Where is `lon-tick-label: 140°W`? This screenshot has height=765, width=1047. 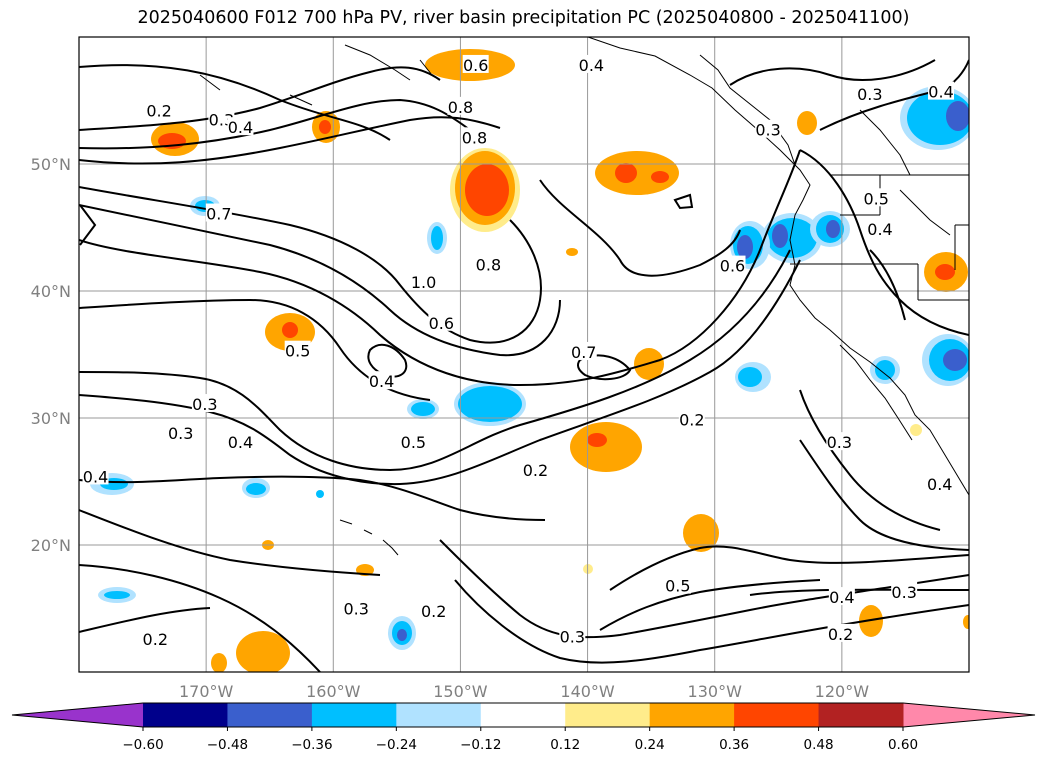 lon-tick-label: 140°W is located at coordinates (587, 691).